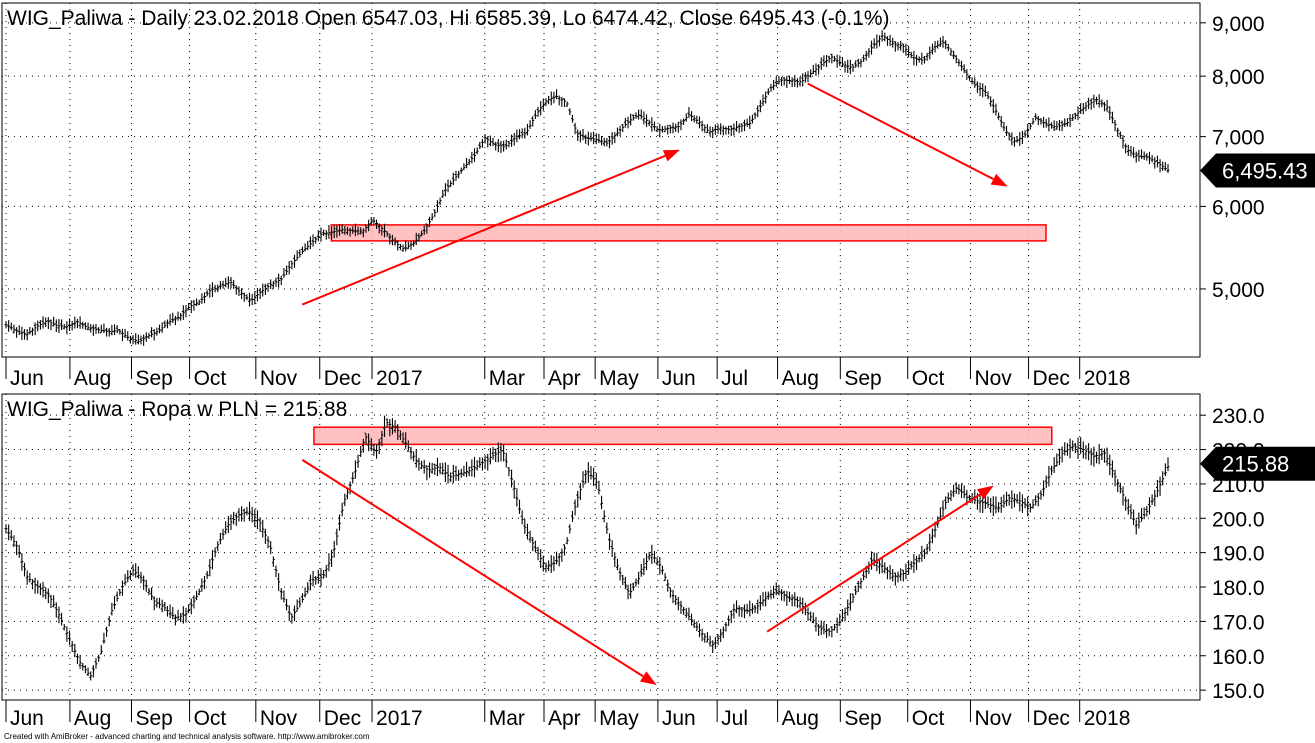 This screenshot has height=743, width=1315. What do you see at coordinates (1265, 170) in the screenshot?
I see `last-value-label: 6,495.43` at bounding box center [1265, 170].